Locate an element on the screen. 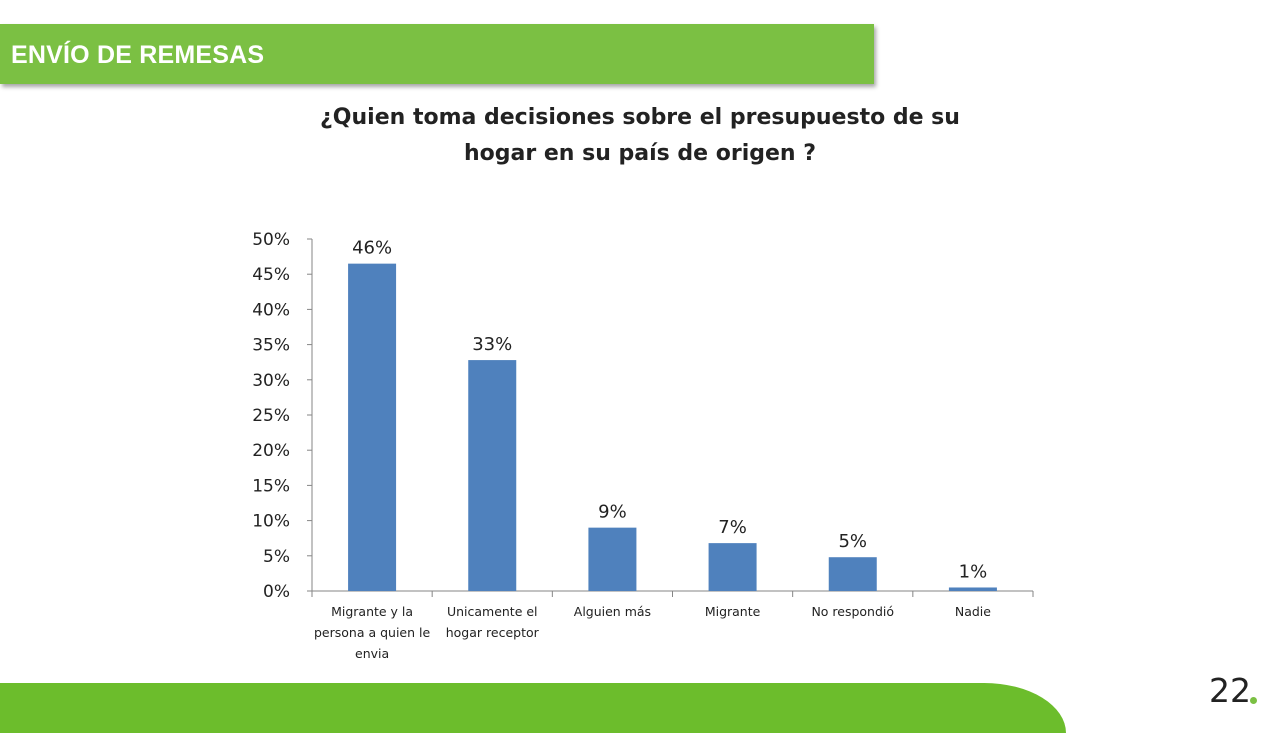  y-tick-label: 45% is located at coordinates (271, 275).